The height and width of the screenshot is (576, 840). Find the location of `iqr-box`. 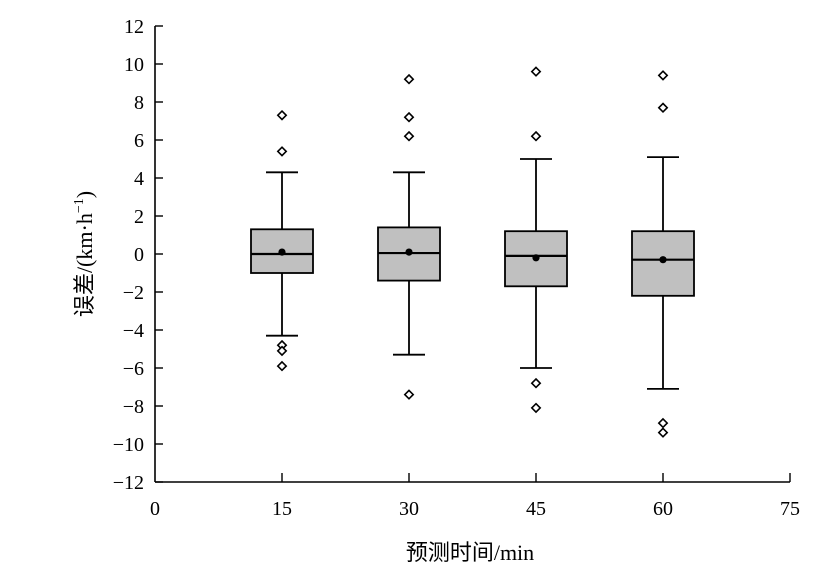

iqr-box is located at coordinates (663, 263).